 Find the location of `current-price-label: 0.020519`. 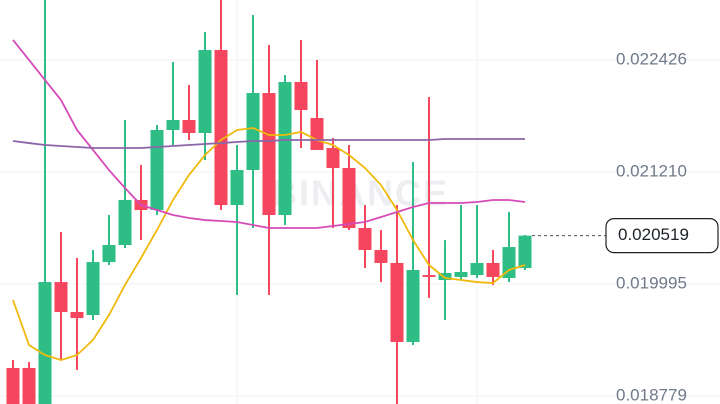

current-price-label: 0.020519 is located at coordinates (653, 234).